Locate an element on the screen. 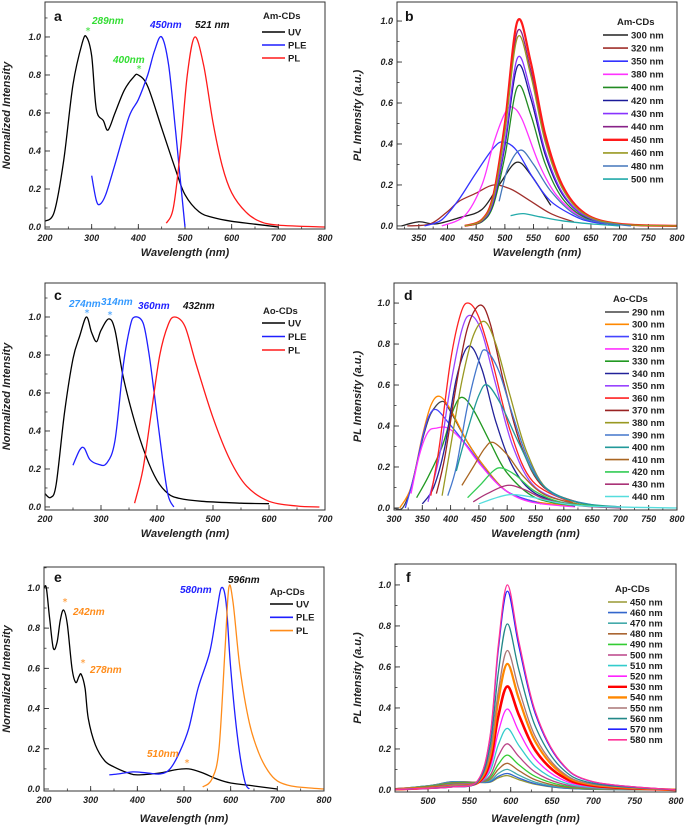 This screenshot has height=829, width=685. series-line-310-nm is located at coordinates (473, 458).